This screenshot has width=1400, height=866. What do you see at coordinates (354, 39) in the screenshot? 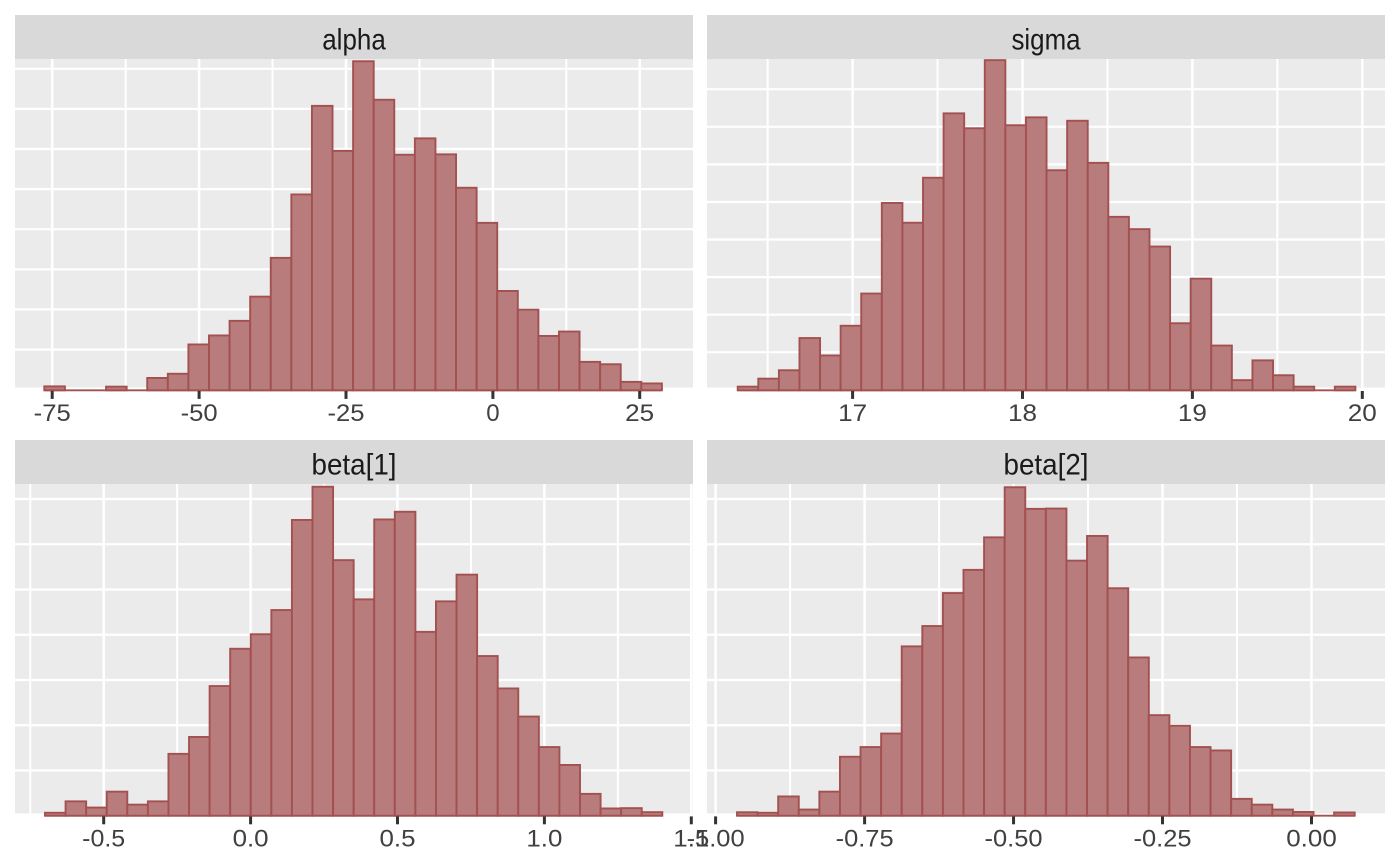
I see `svg-text: alpha` at bounding box center [354, 39].